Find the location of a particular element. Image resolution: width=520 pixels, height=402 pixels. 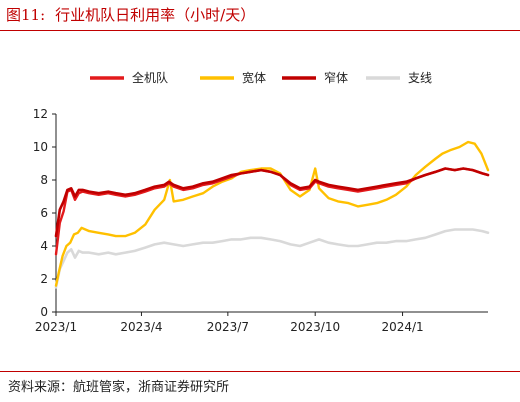

source-part-1: 航班管家 is located at coordinates (99, 387).